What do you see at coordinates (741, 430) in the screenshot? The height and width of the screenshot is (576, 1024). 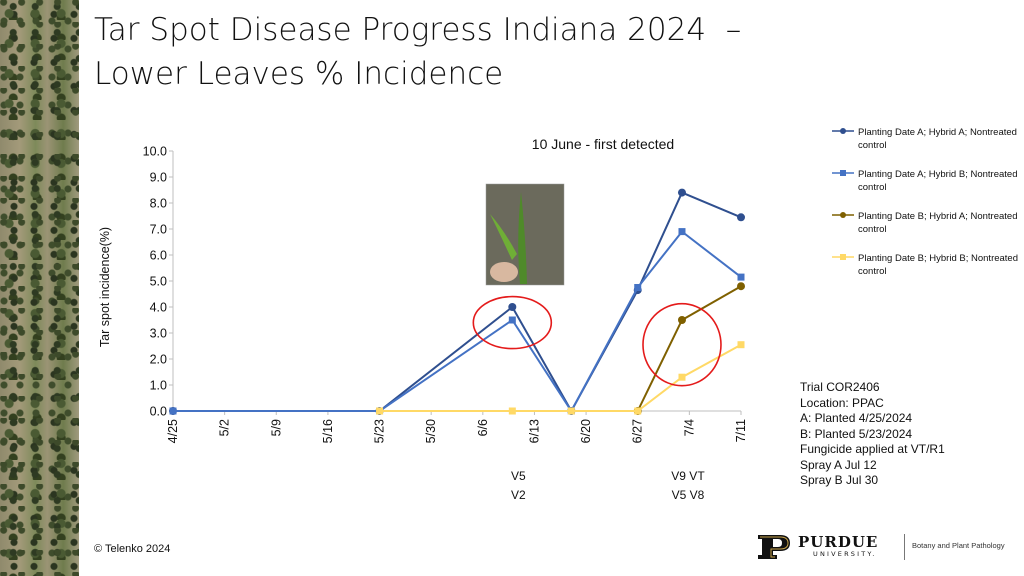 I see `x-tick-label: 7/11` at bounding box center [741, 430].